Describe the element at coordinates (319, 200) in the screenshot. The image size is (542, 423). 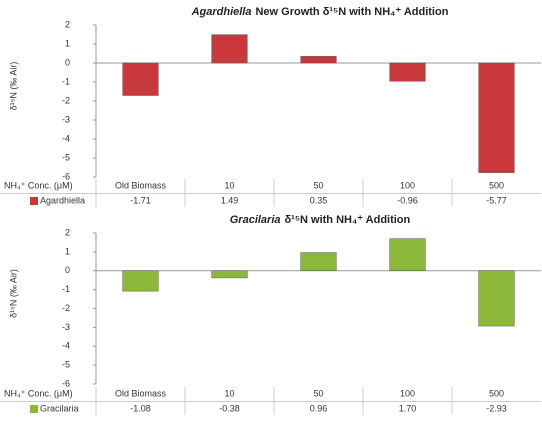
I see `value-label: 0.35` at that location.